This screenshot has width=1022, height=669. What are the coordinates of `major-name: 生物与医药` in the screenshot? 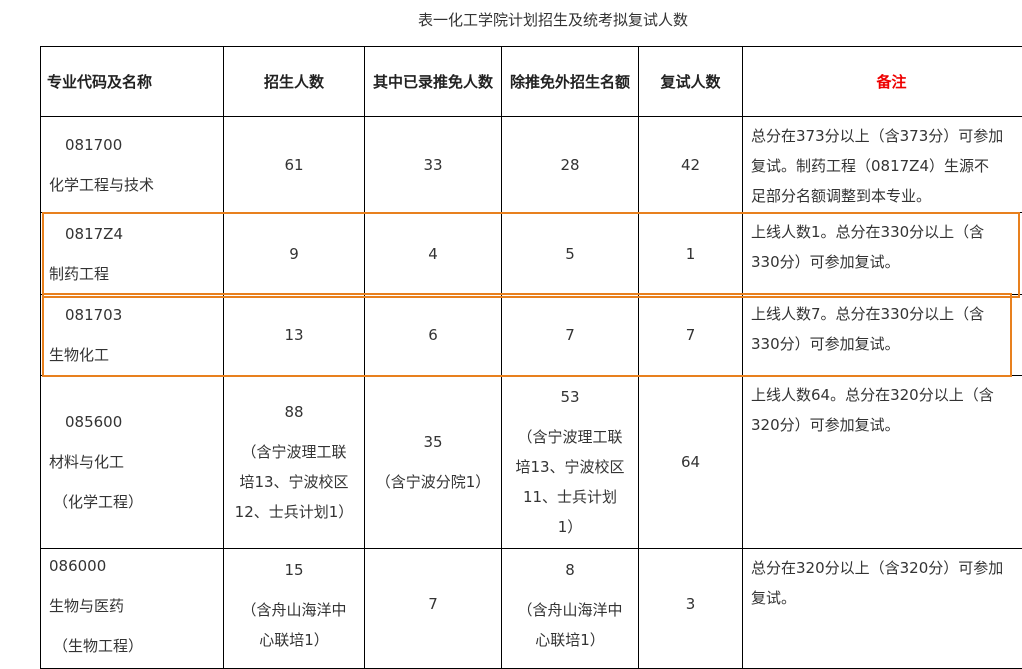 It's located at (133, 606).